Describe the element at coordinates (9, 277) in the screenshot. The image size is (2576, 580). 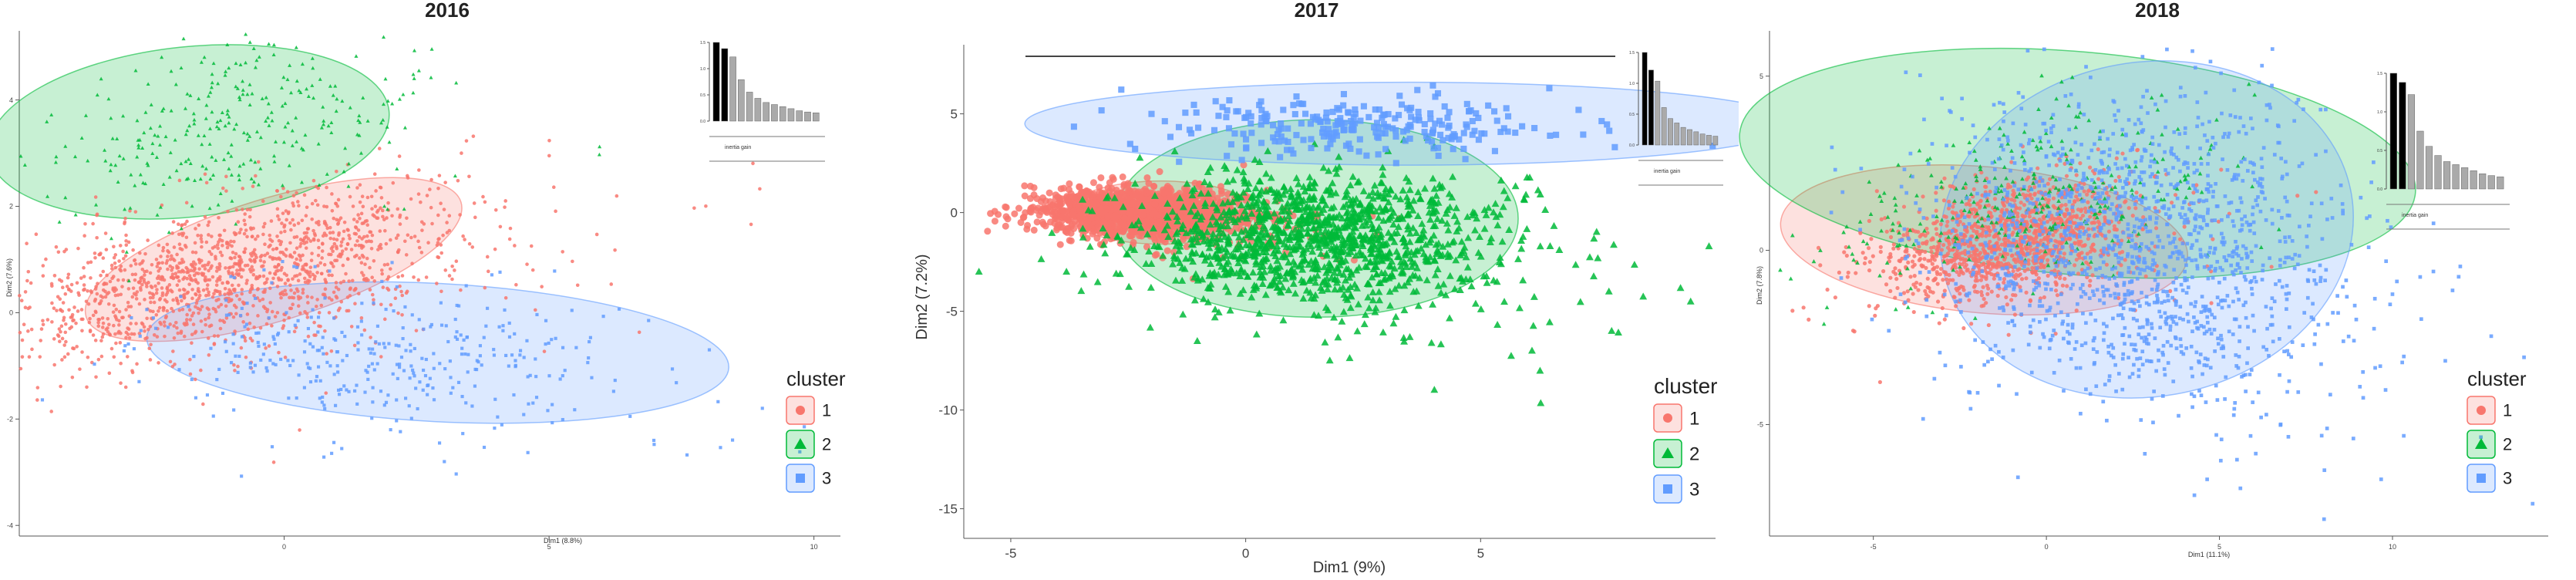
I see `y-axis-label: Dim2 (7.6%)` at that location.